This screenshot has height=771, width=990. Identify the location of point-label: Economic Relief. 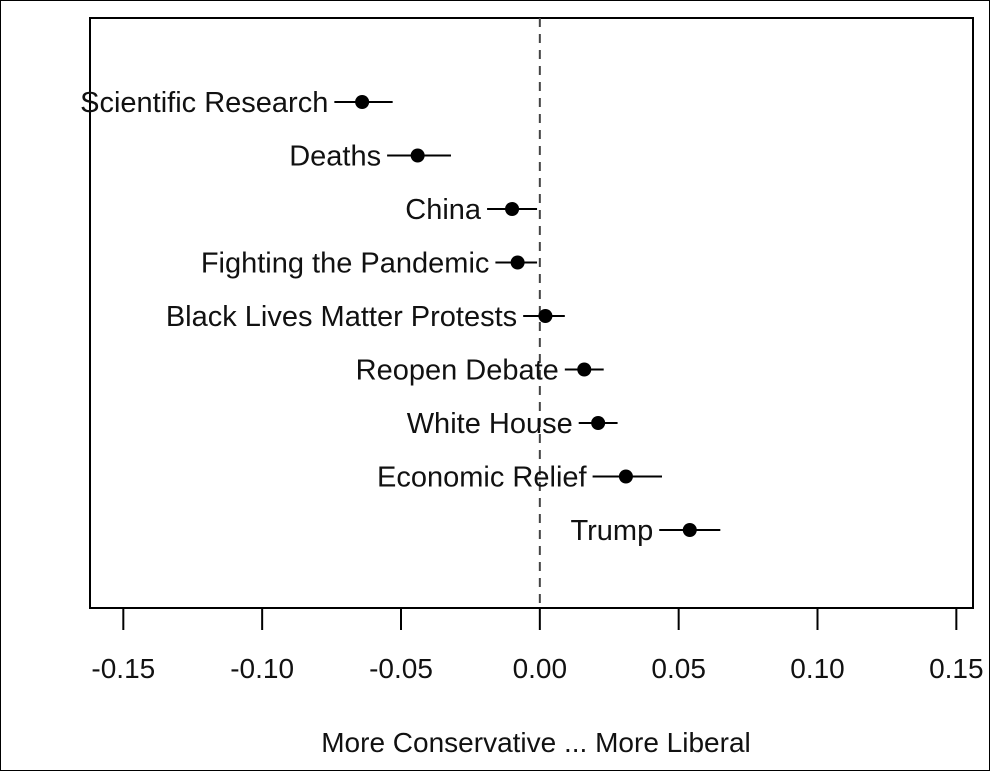
(482, 478).